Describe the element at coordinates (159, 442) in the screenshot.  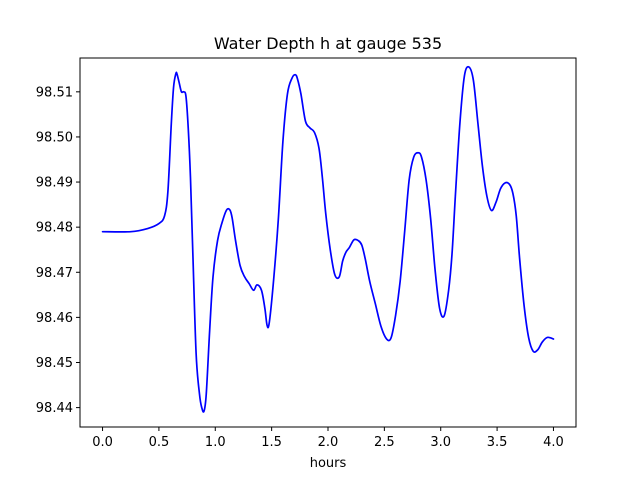
I see `x-tick-label: 0.5` at that location.